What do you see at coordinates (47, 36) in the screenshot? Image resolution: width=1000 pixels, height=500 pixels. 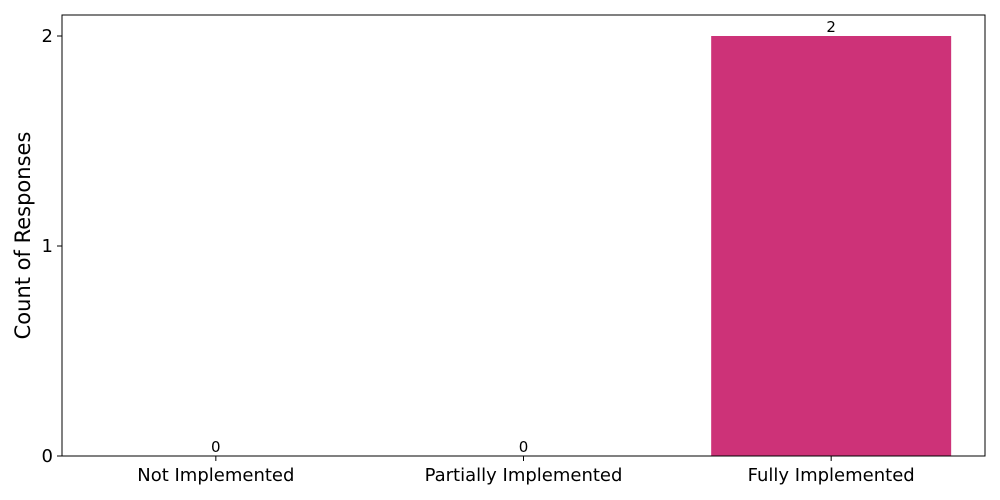 I see `y-tick-label: 2` at bounding box center [47, 36].